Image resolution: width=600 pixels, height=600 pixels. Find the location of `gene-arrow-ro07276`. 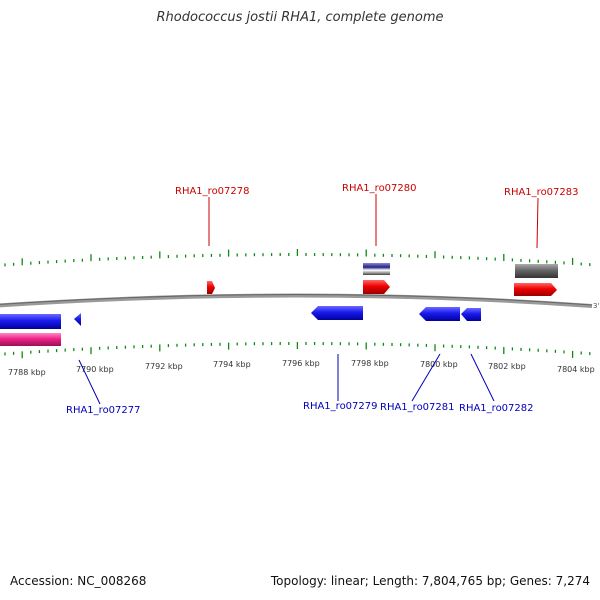

gene-arrow-ro07276 is located at coordinates (30, 321).